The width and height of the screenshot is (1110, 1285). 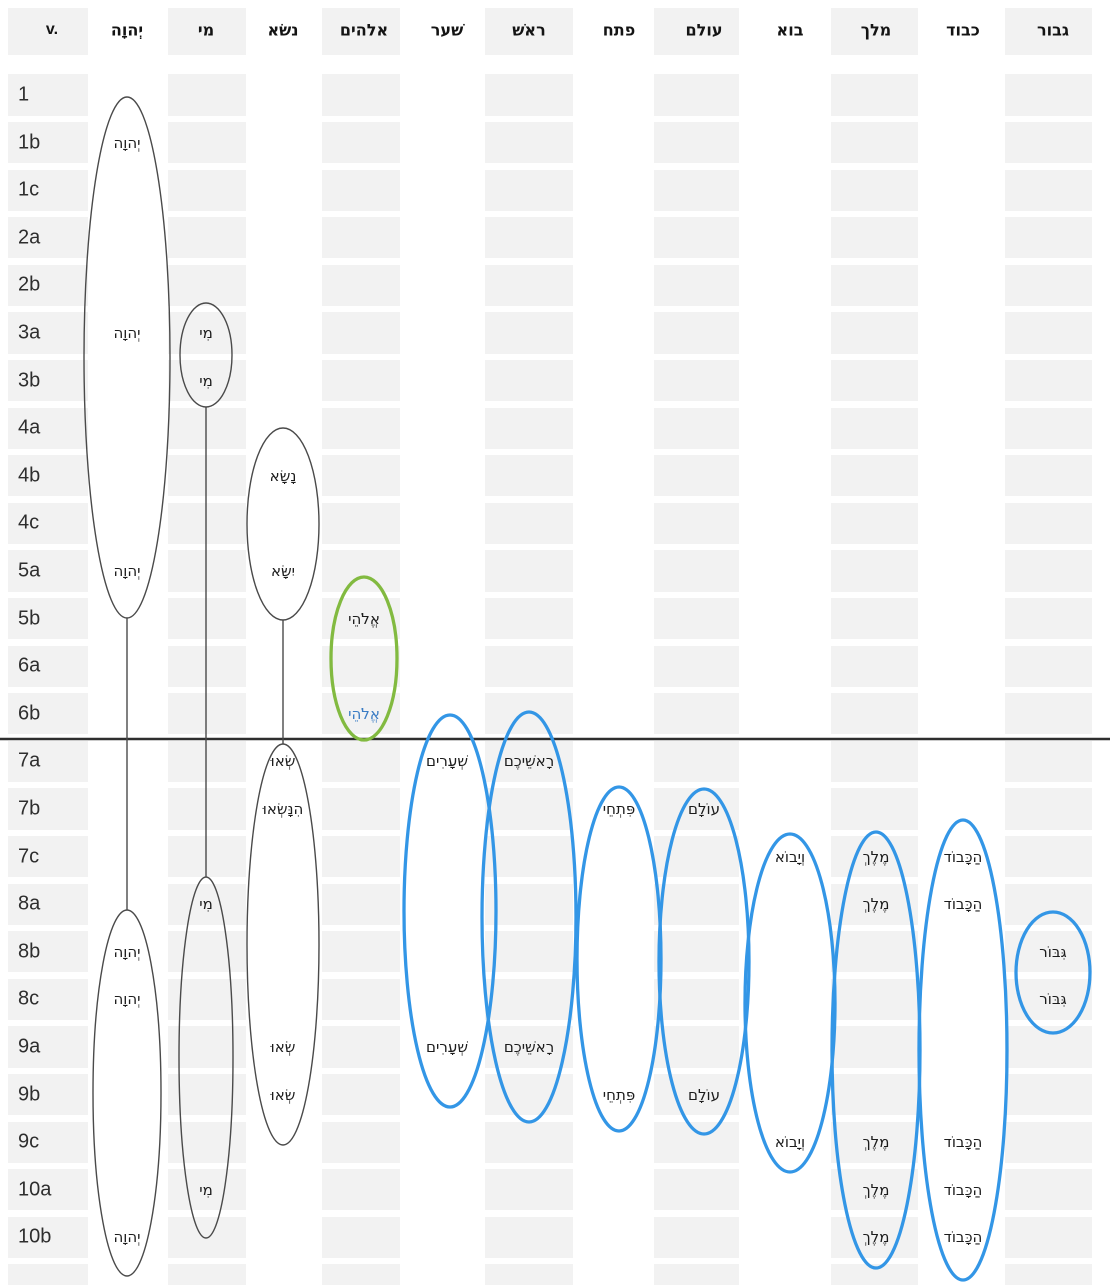 What do you see at coordinates (29, 618) in the screenshot?
I see `row-label: 5b` at bounding box center [29, 618].